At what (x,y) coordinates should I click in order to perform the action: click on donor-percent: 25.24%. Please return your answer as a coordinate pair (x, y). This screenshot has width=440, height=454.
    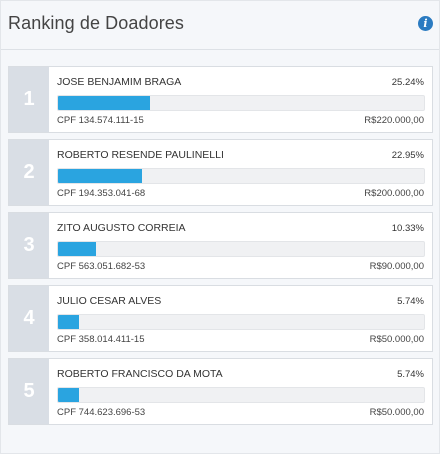
    Looking at the image, I should click on (407, 82).